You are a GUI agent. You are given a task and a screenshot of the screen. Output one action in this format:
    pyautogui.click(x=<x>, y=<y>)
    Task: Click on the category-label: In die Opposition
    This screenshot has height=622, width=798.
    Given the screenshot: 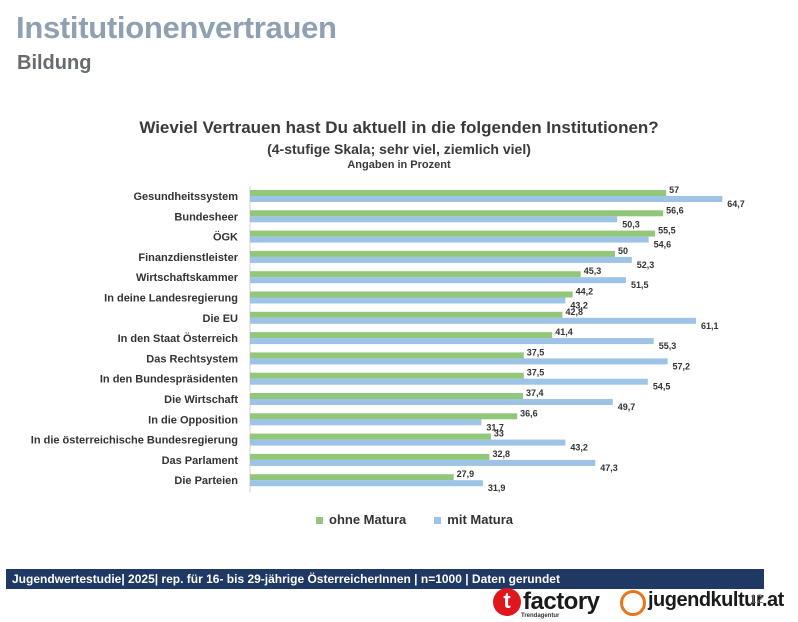 What is the action you would take?
    pyautogui.click(x=193, y=420)
    